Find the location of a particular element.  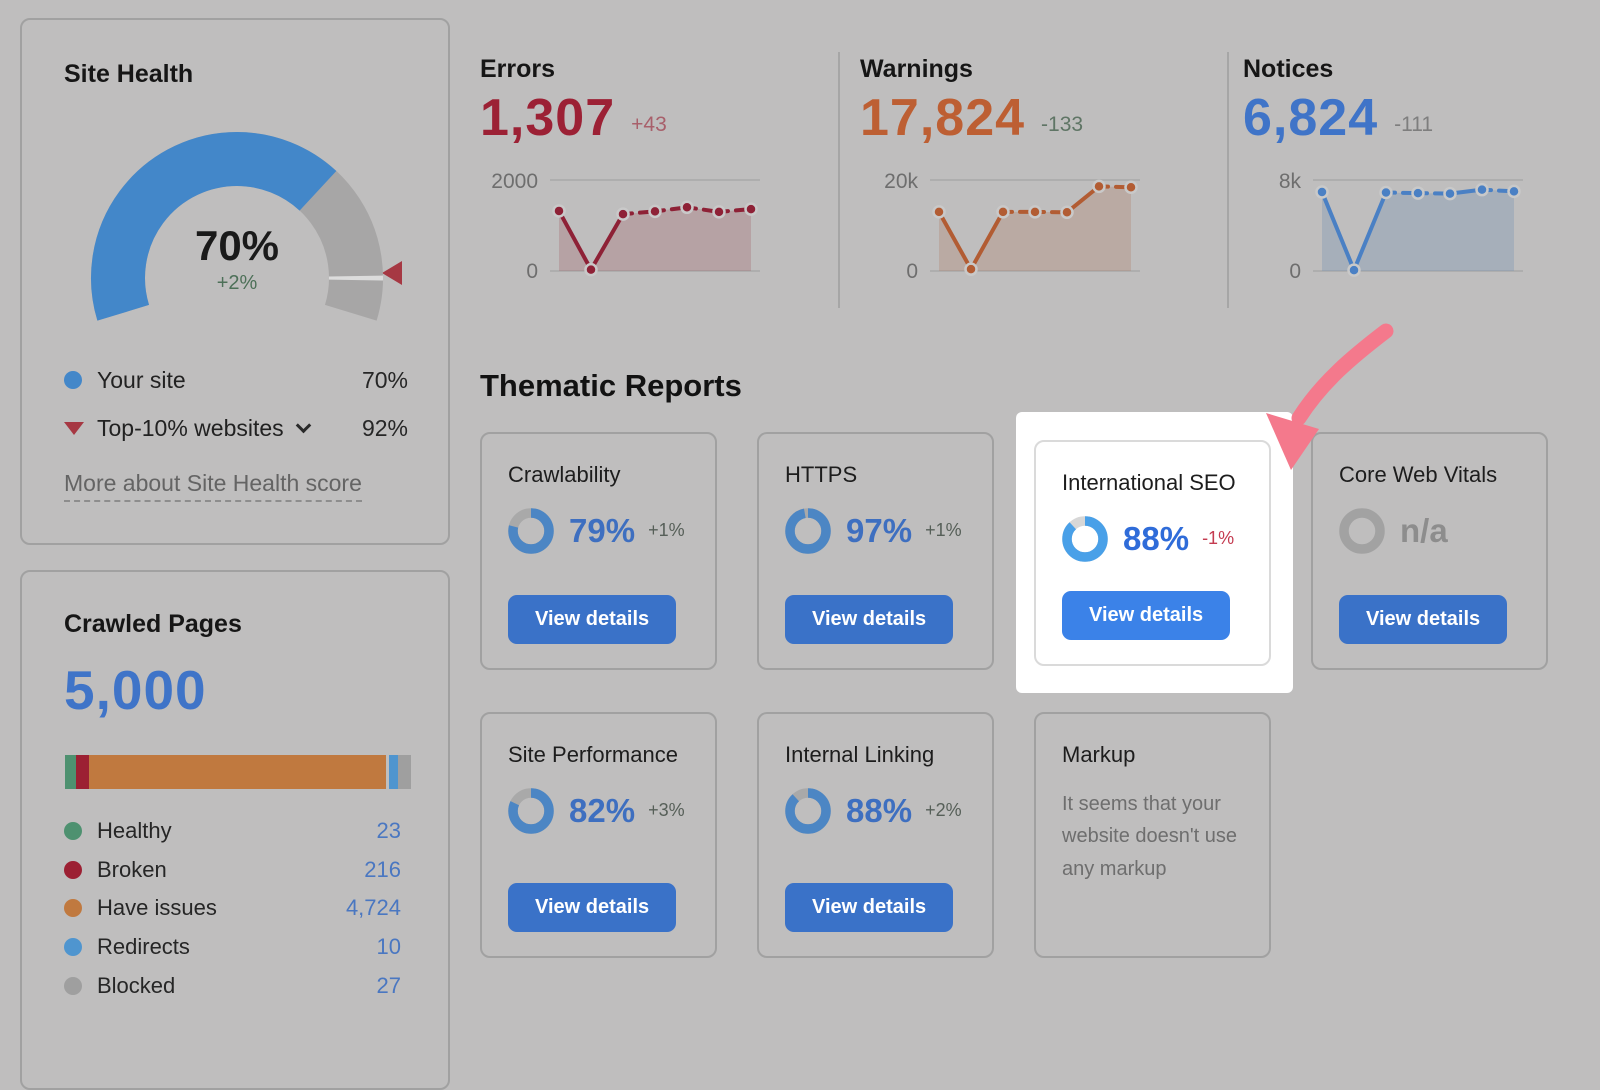

legend-row-have-issues: Have issues 4,724 is located at coordinates (232, 908).